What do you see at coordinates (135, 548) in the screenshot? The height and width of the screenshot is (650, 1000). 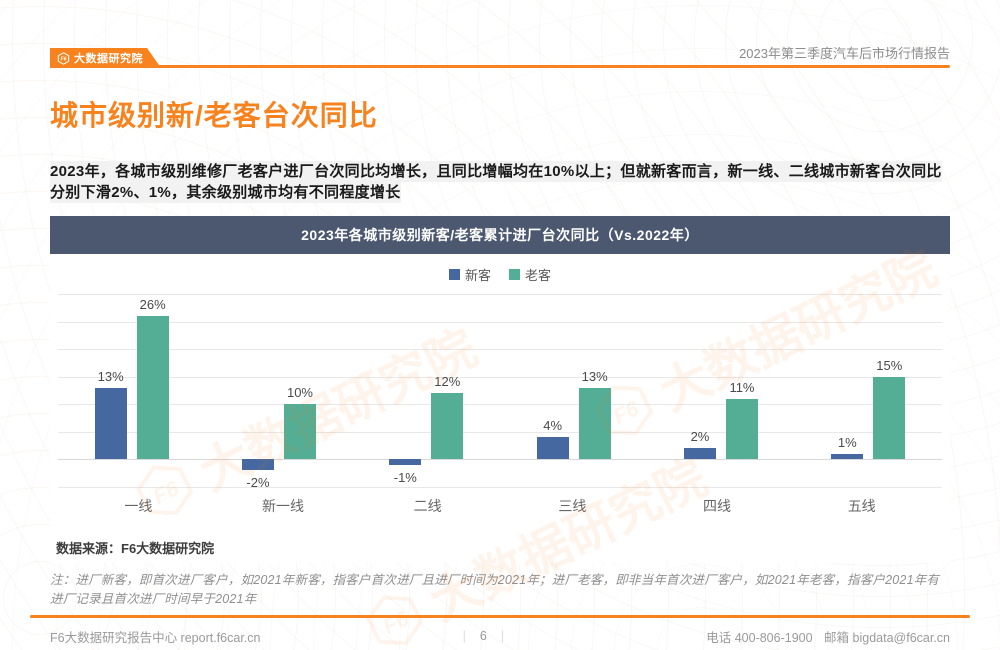 I see `data-source: 数据来源：F6大数据研究院` at bounding box center [135, 548].